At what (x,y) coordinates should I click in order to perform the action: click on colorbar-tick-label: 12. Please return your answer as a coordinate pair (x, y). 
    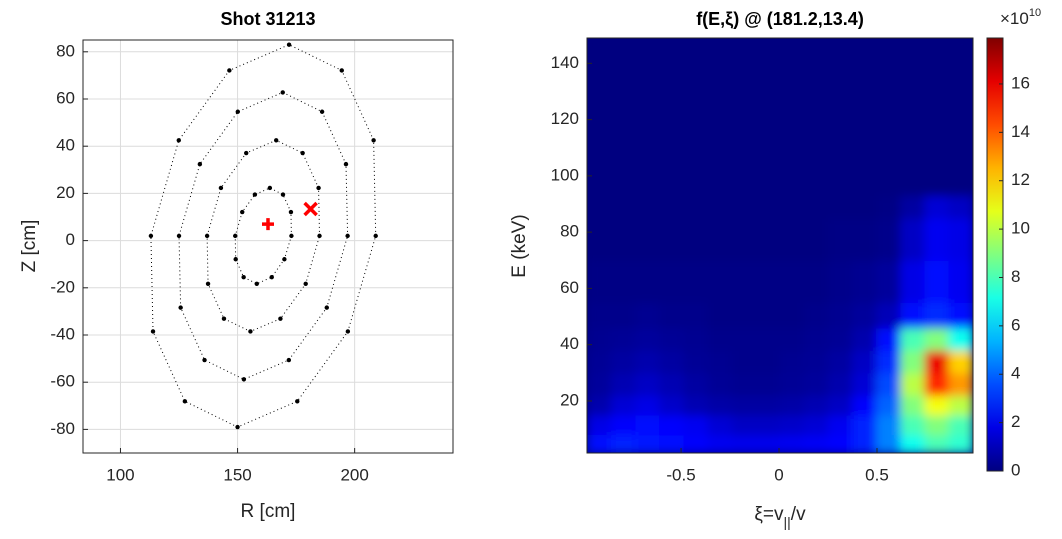
    Looking at the image, I should click on (1020, 179).